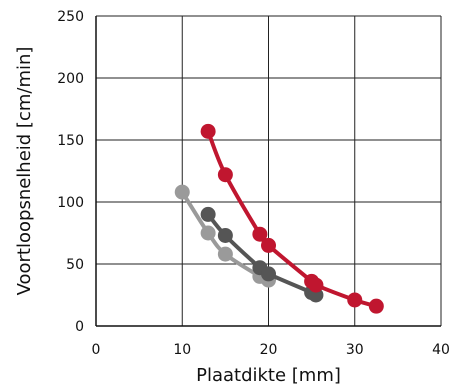  I want to click on y-tick-label: 50, so click(75, 265).